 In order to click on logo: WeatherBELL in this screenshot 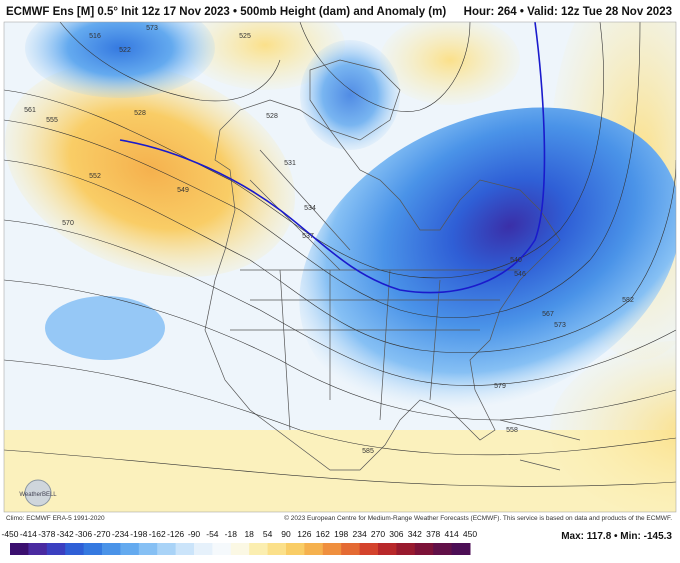, I will do `click(38, 495)`.